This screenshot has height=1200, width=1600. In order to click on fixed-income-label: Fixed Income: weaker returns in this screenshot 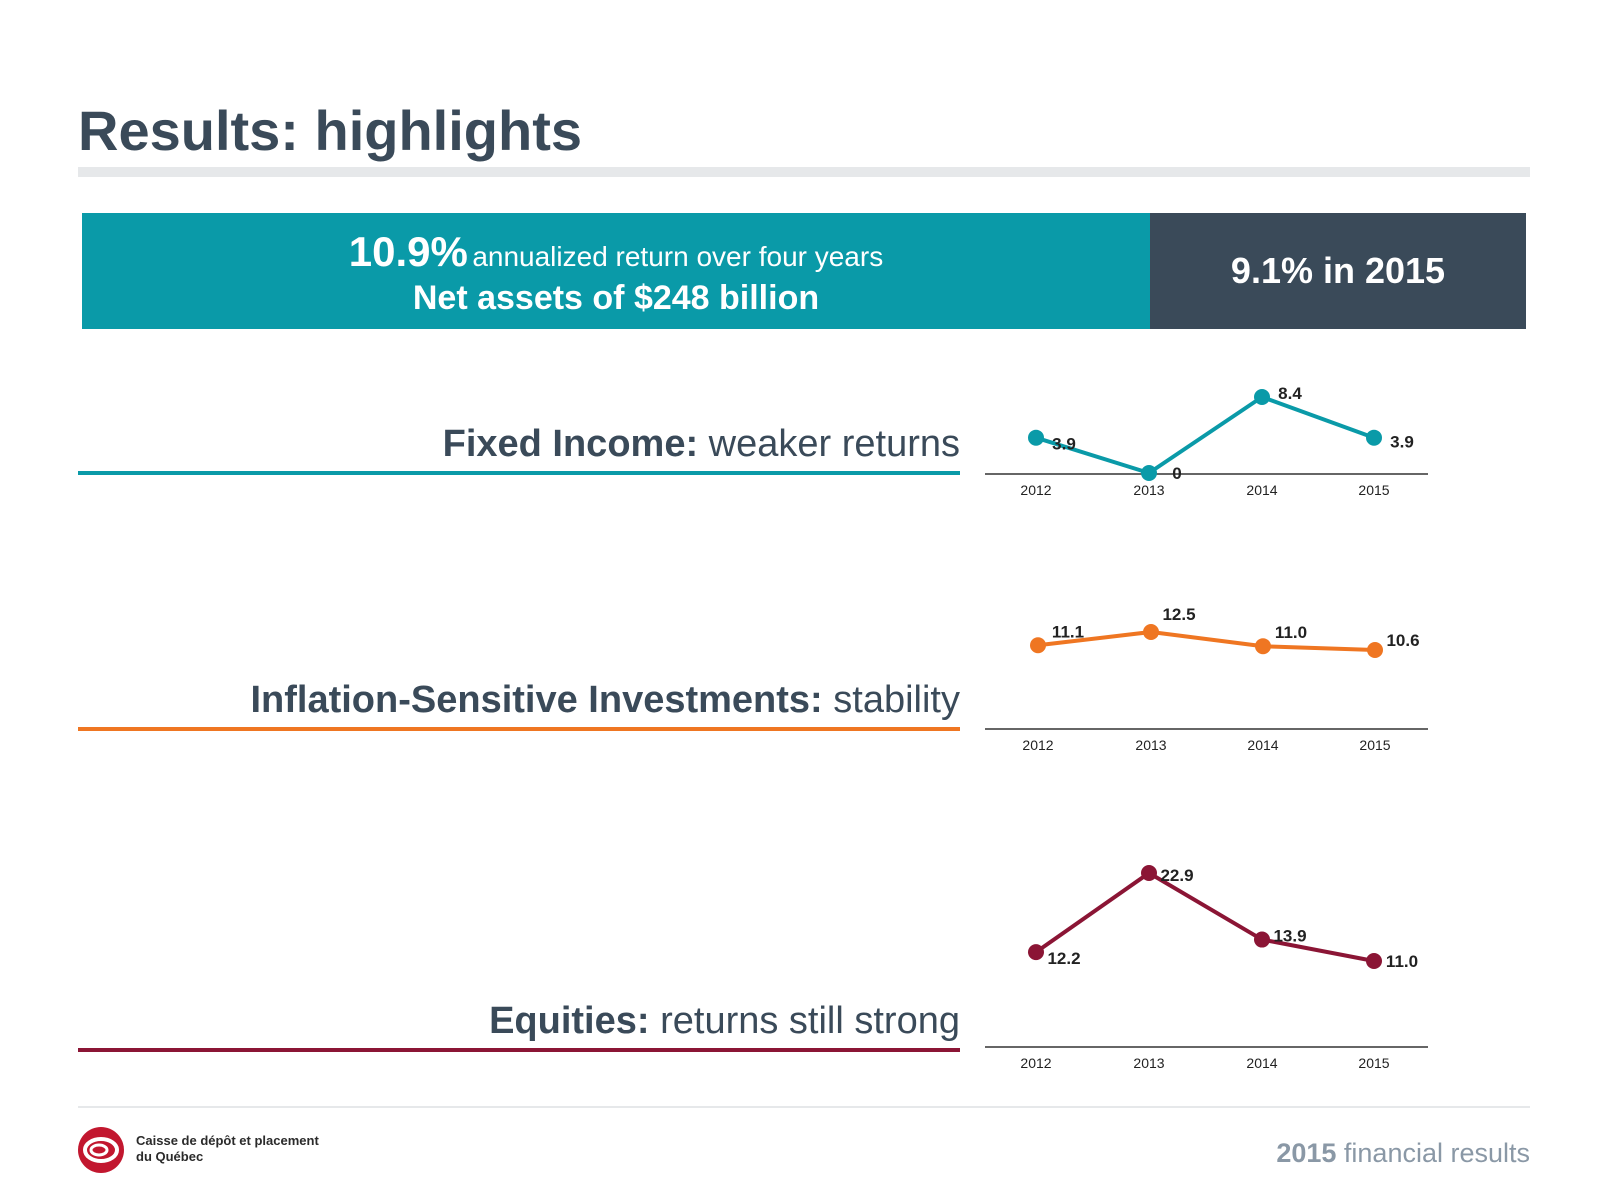, I will do `click(701, 444)`.